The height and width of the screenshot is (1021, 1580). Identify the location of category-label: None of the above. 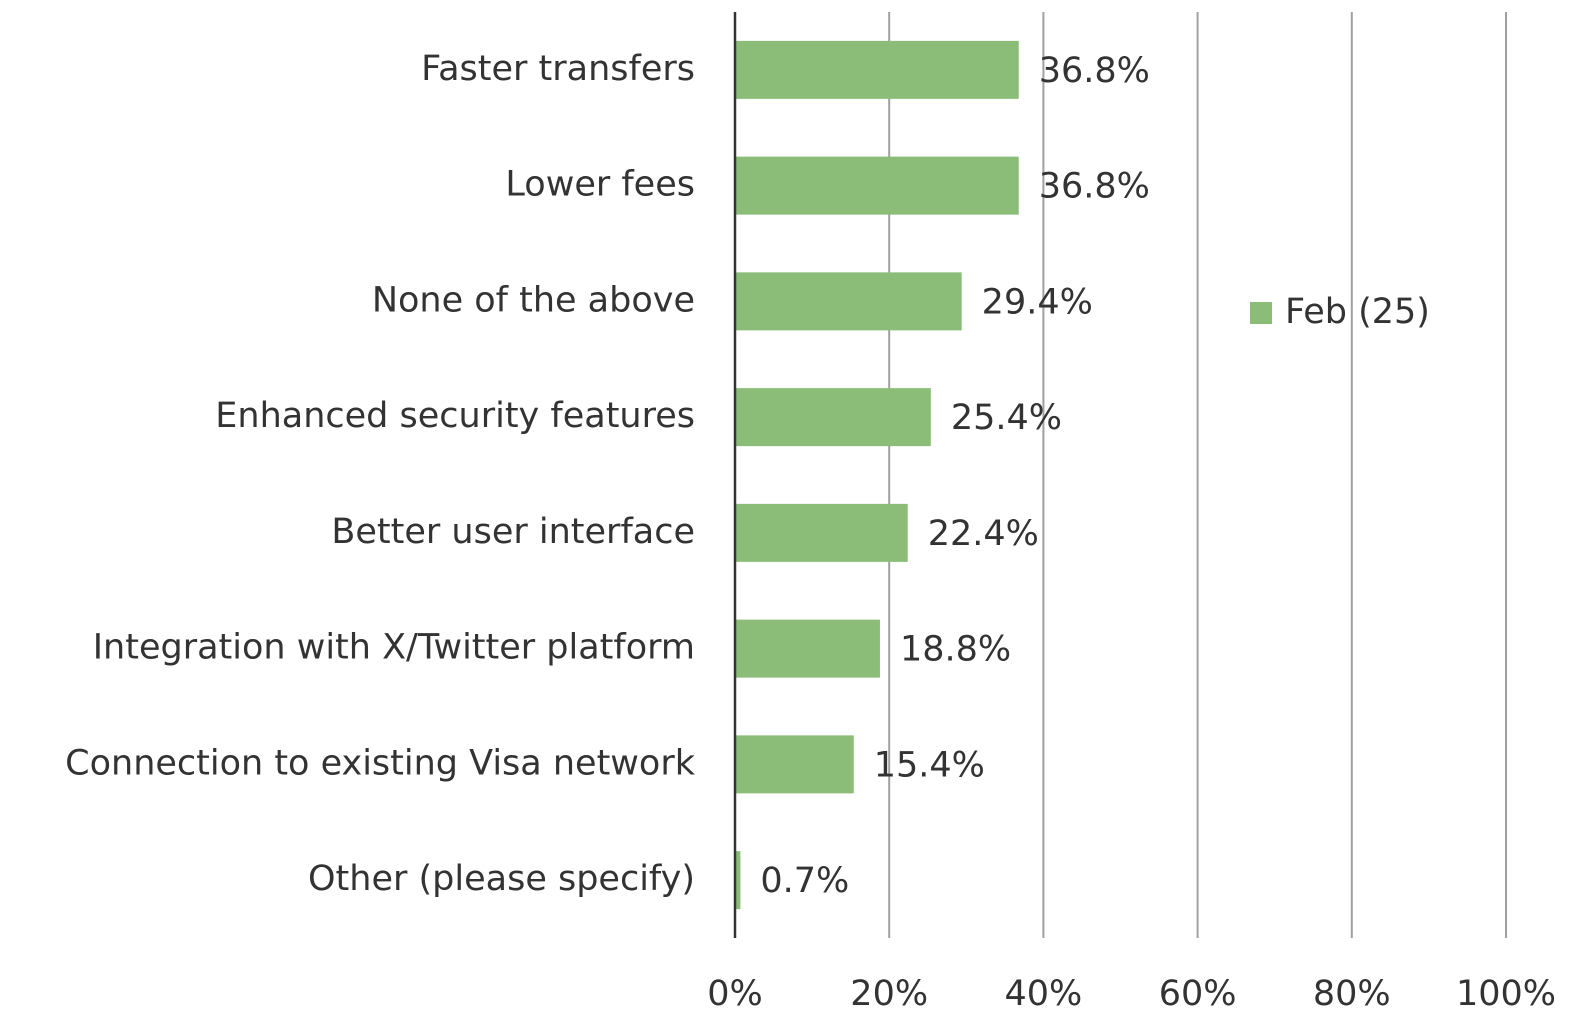
(533, 300).